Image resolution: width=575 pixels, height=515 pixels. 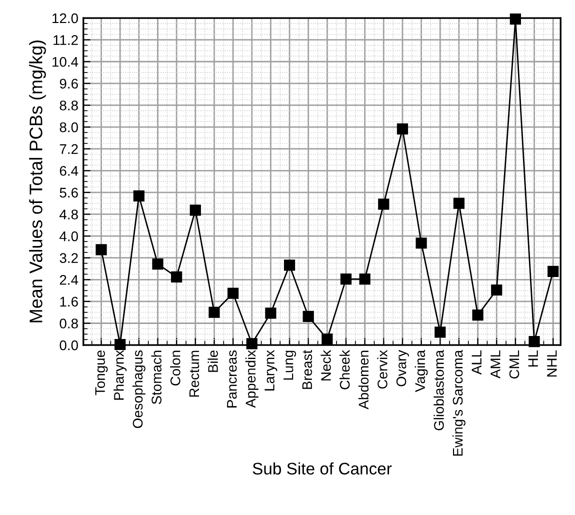 What do you see at coordinates (69, 127) in the screenshot?
I see `y-tick-label: 8.0` at bounding box center [69, 127].